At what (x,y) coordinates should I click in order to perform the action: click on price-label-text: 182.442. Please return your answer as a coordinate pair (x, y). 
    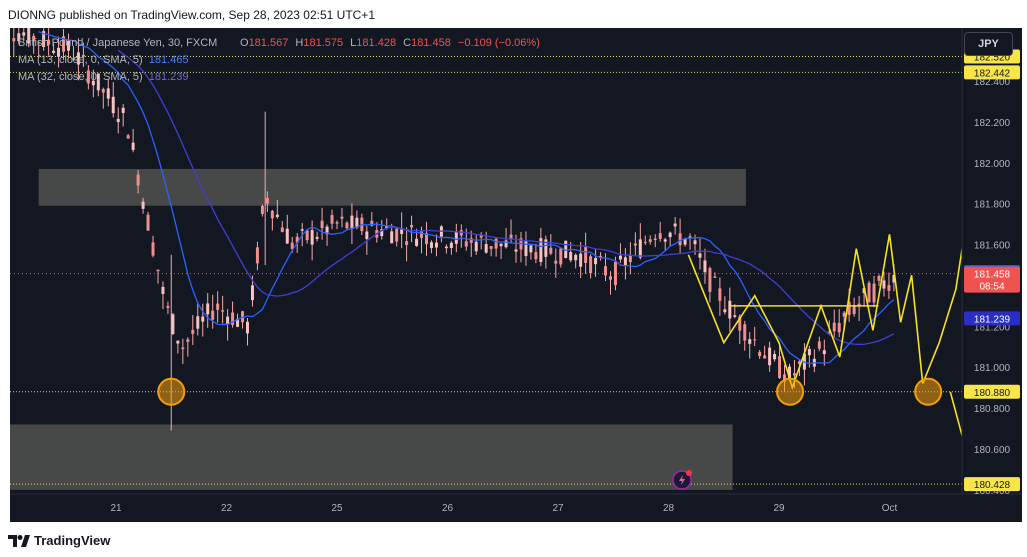
    Looking at the image, I should click on (992, 73).